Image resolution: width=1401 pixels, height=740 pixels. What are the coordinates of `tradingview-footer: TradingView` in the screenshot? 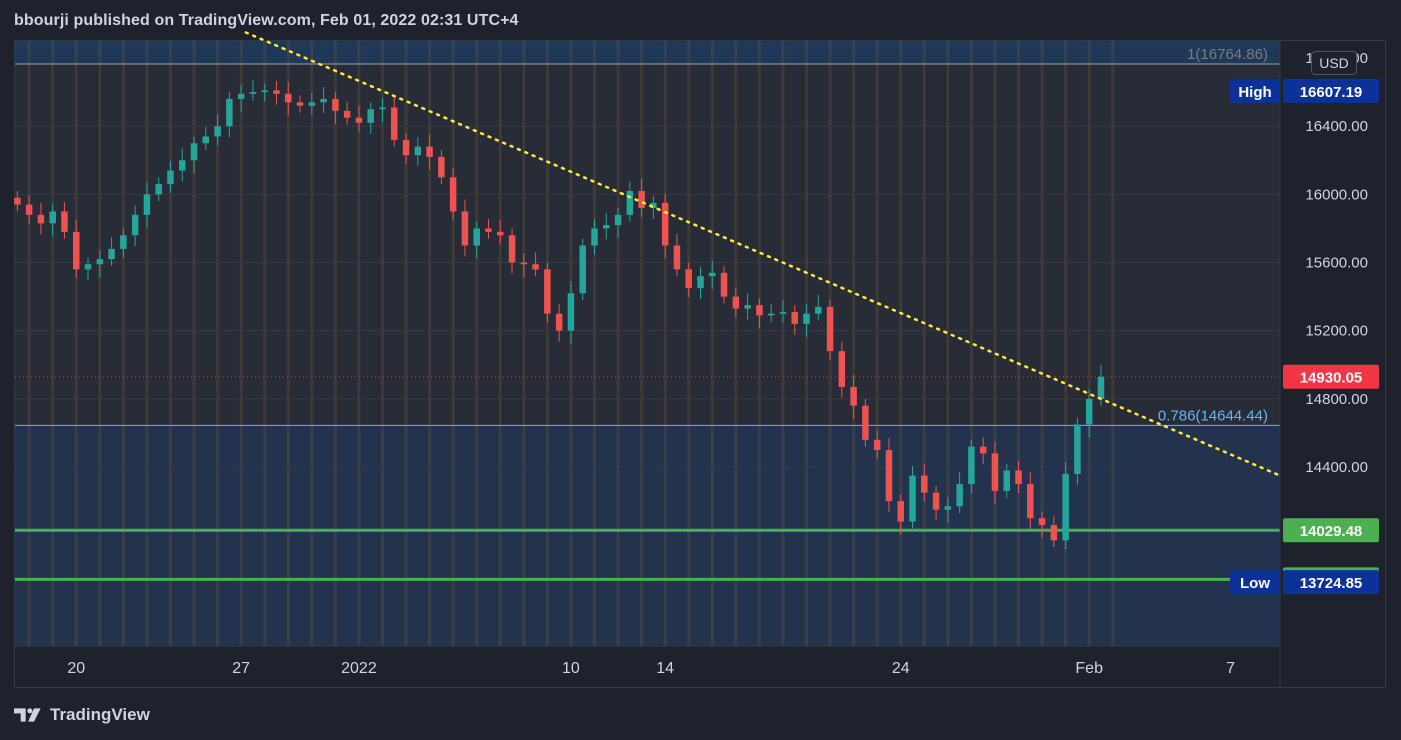 It's located at (82, 715).